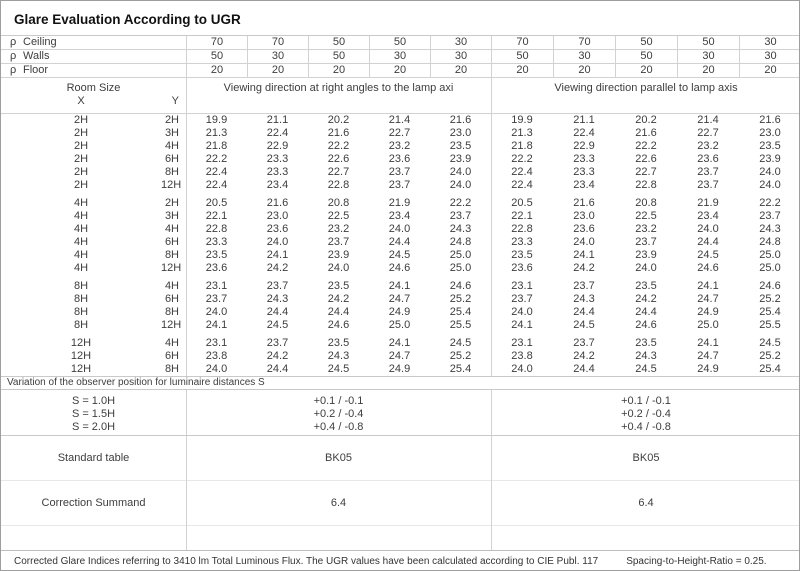 The image size is (800, 571). Describe the element at coordinates (338, 325) in the screenshot. I see `ugr-value-cell: 24.6` at that location.